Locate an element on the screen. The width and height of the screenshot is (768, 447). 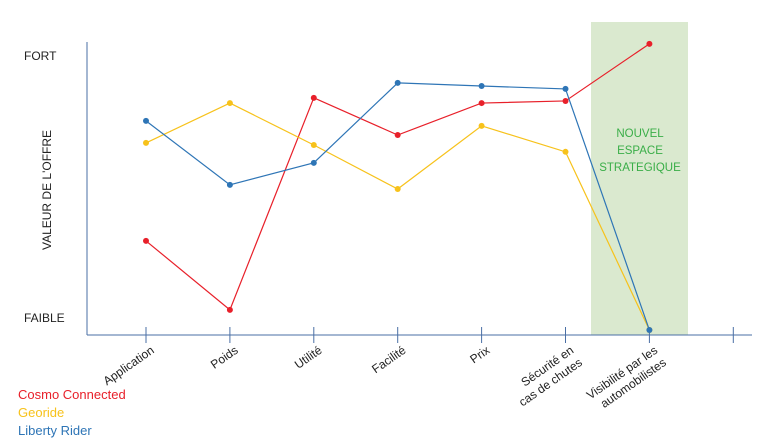
x-tick-label-line: Prix is located at coordinates (479, 354).